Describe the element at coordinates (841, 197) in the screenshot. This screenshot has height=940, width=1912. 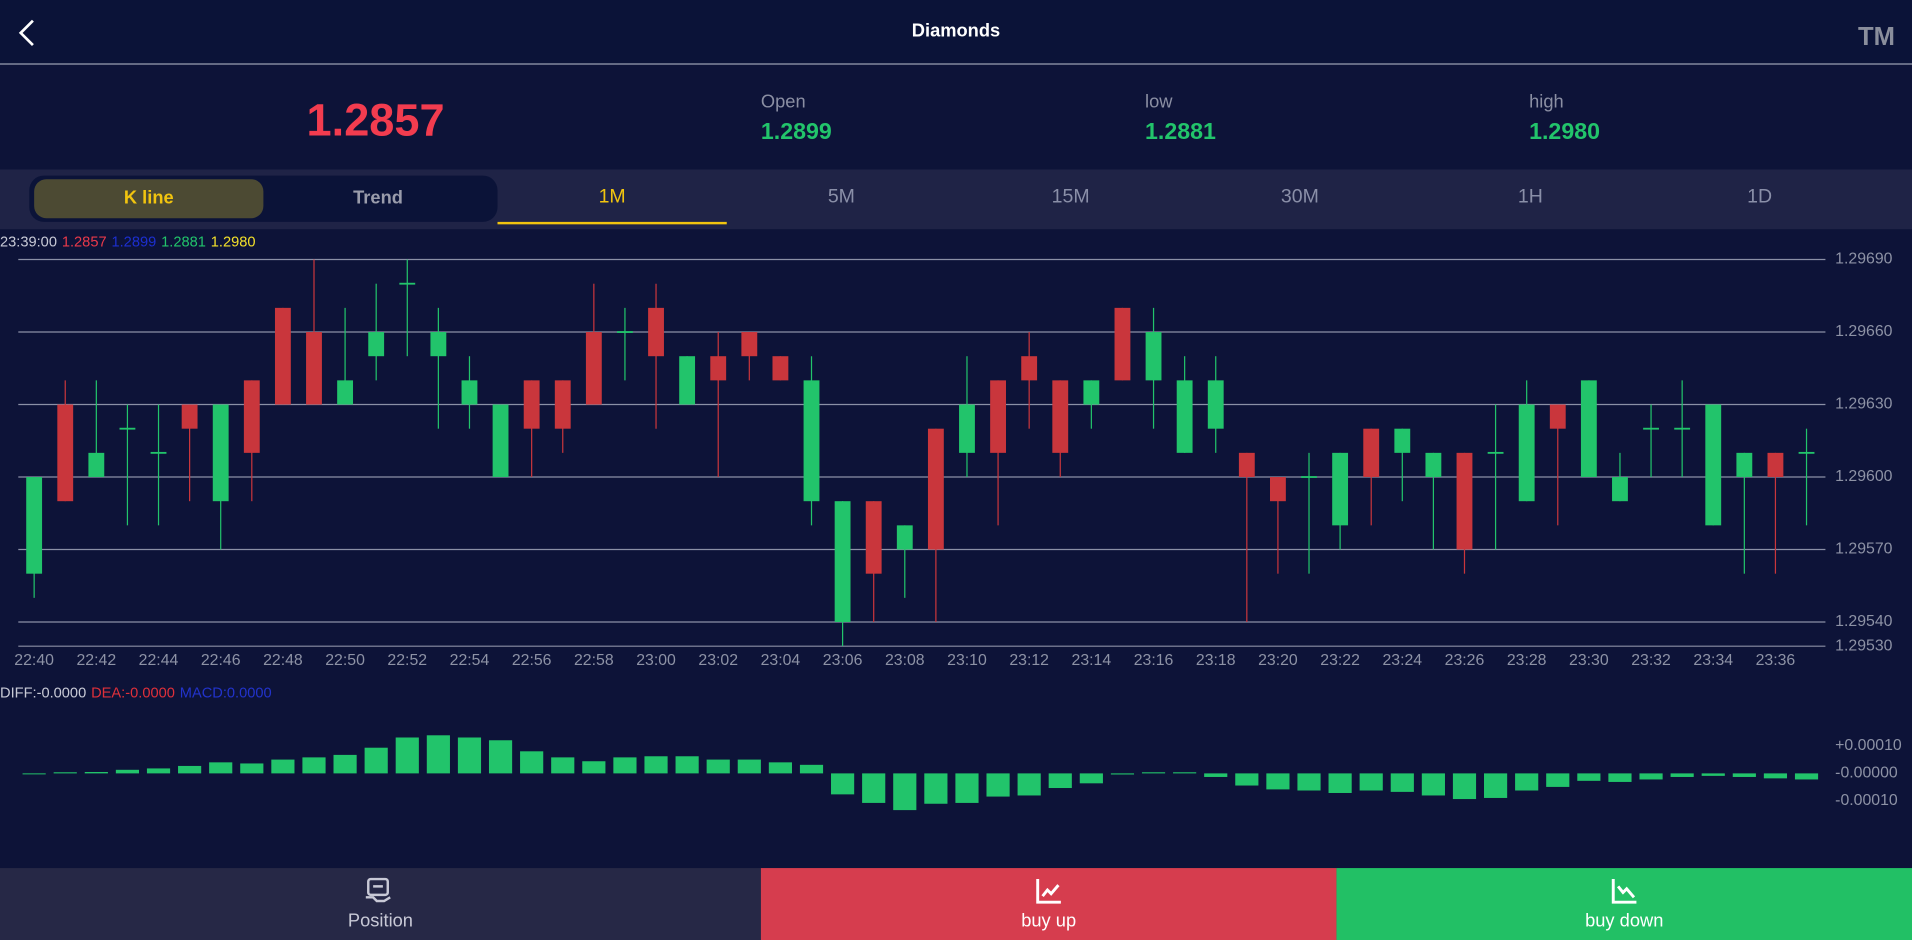
I see `period-tab: 5M` at that location.